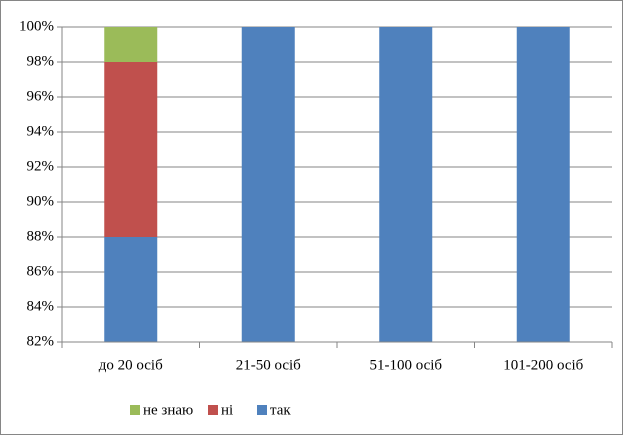  I want to click on y-tick-label: 84%, so click(41, 306).